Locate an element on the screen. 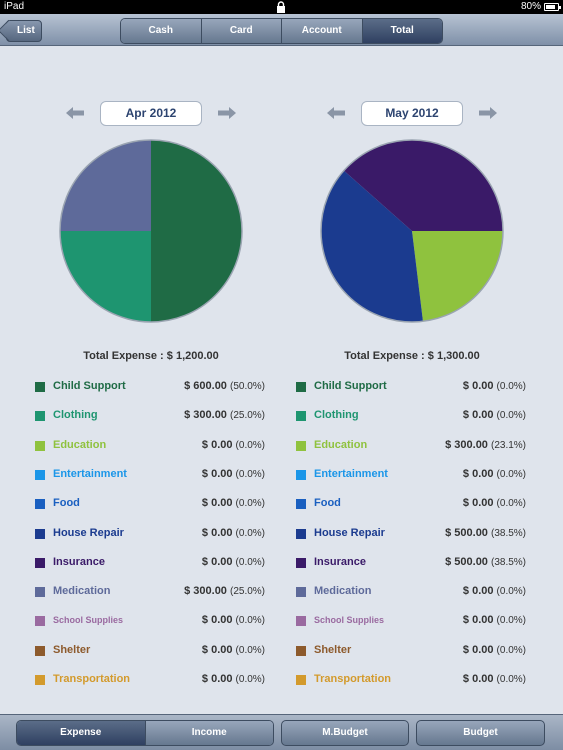 The image size is (563, 750). legend-row: Child Support $ 0.00 (0.0%) is located at coordinates (411, 386).